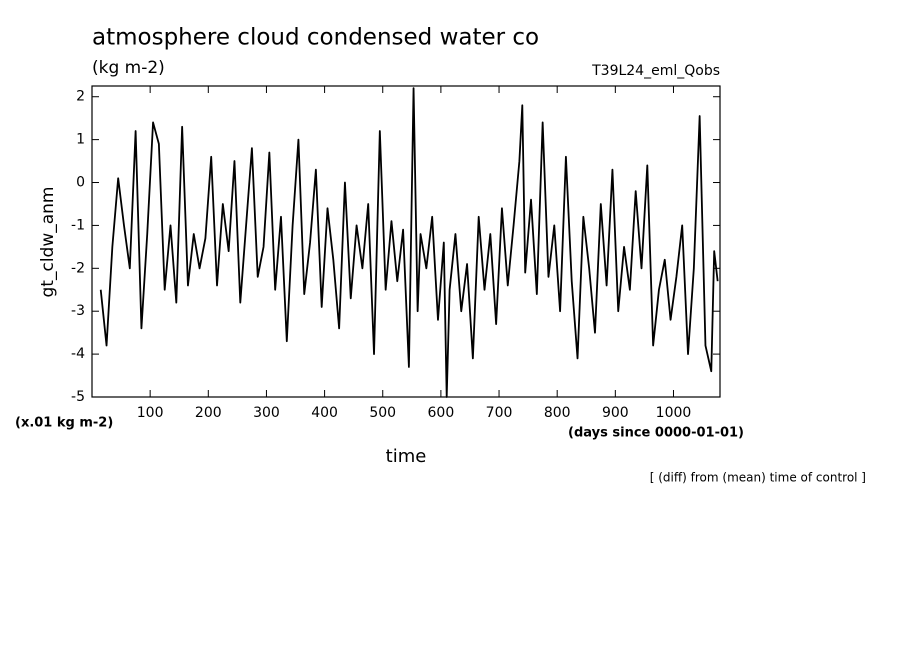 The height and width of the screenshot is (658, 904). What do you see at coordinates (128, 68) in the screenshot?
I see `subtitle: (kg m-2)` at bounding box center [128, 68].